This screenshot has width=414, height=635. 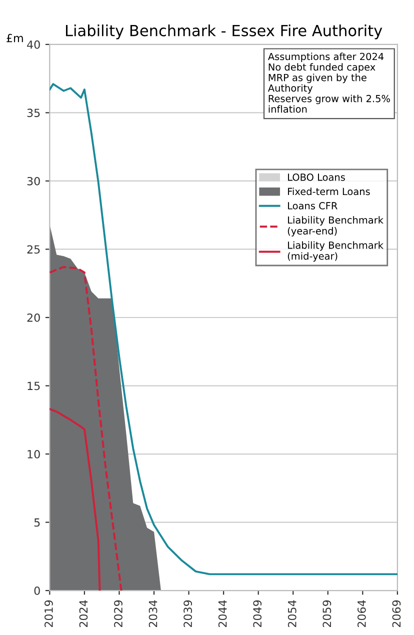 What do you see at coordinates (396, 614) in the screenshot?
I see `x-tick-label: 2069` at bounding box center [396, 614].